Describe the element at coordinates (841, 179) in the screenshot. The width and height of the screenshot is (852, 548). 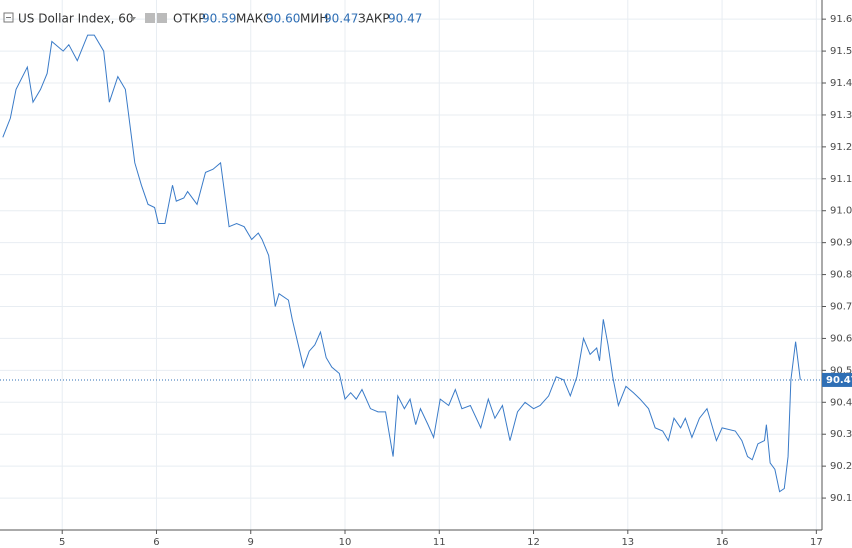
I see `y-tick-label: 91.10` at that location.